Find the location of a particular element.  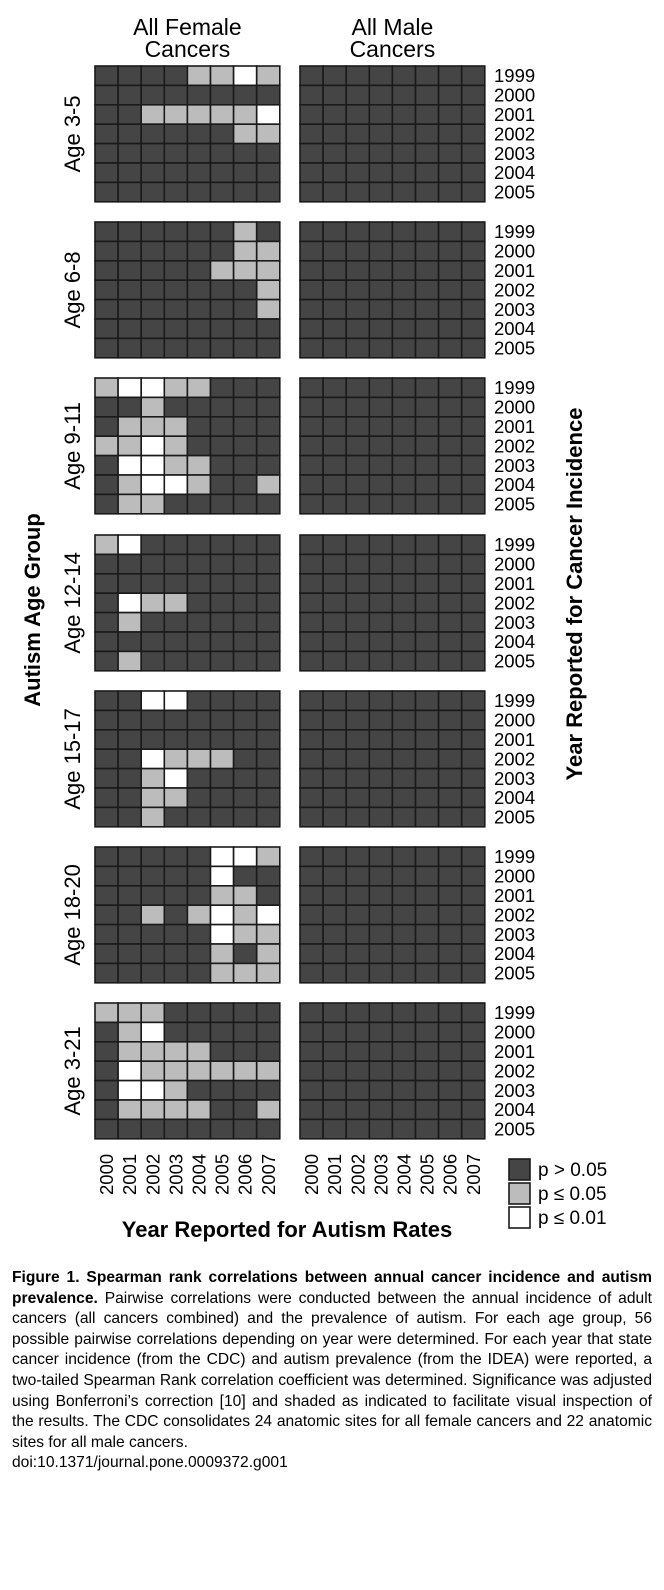

legend-swatch is located at coordinates (519, 1169).